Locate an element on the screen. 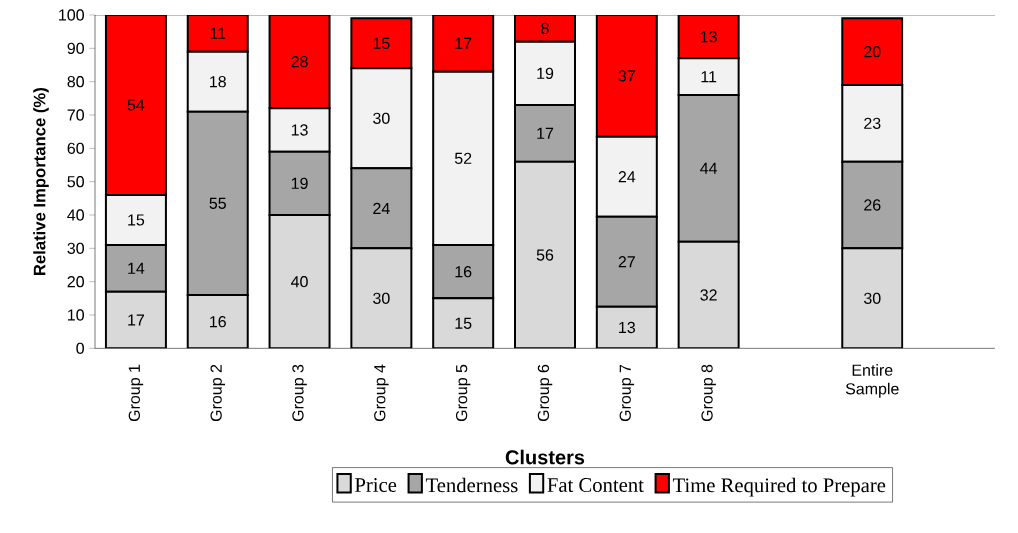 This screenshot has height=533, width=1018. data-label: 26 is located at coordinates (872, 205).